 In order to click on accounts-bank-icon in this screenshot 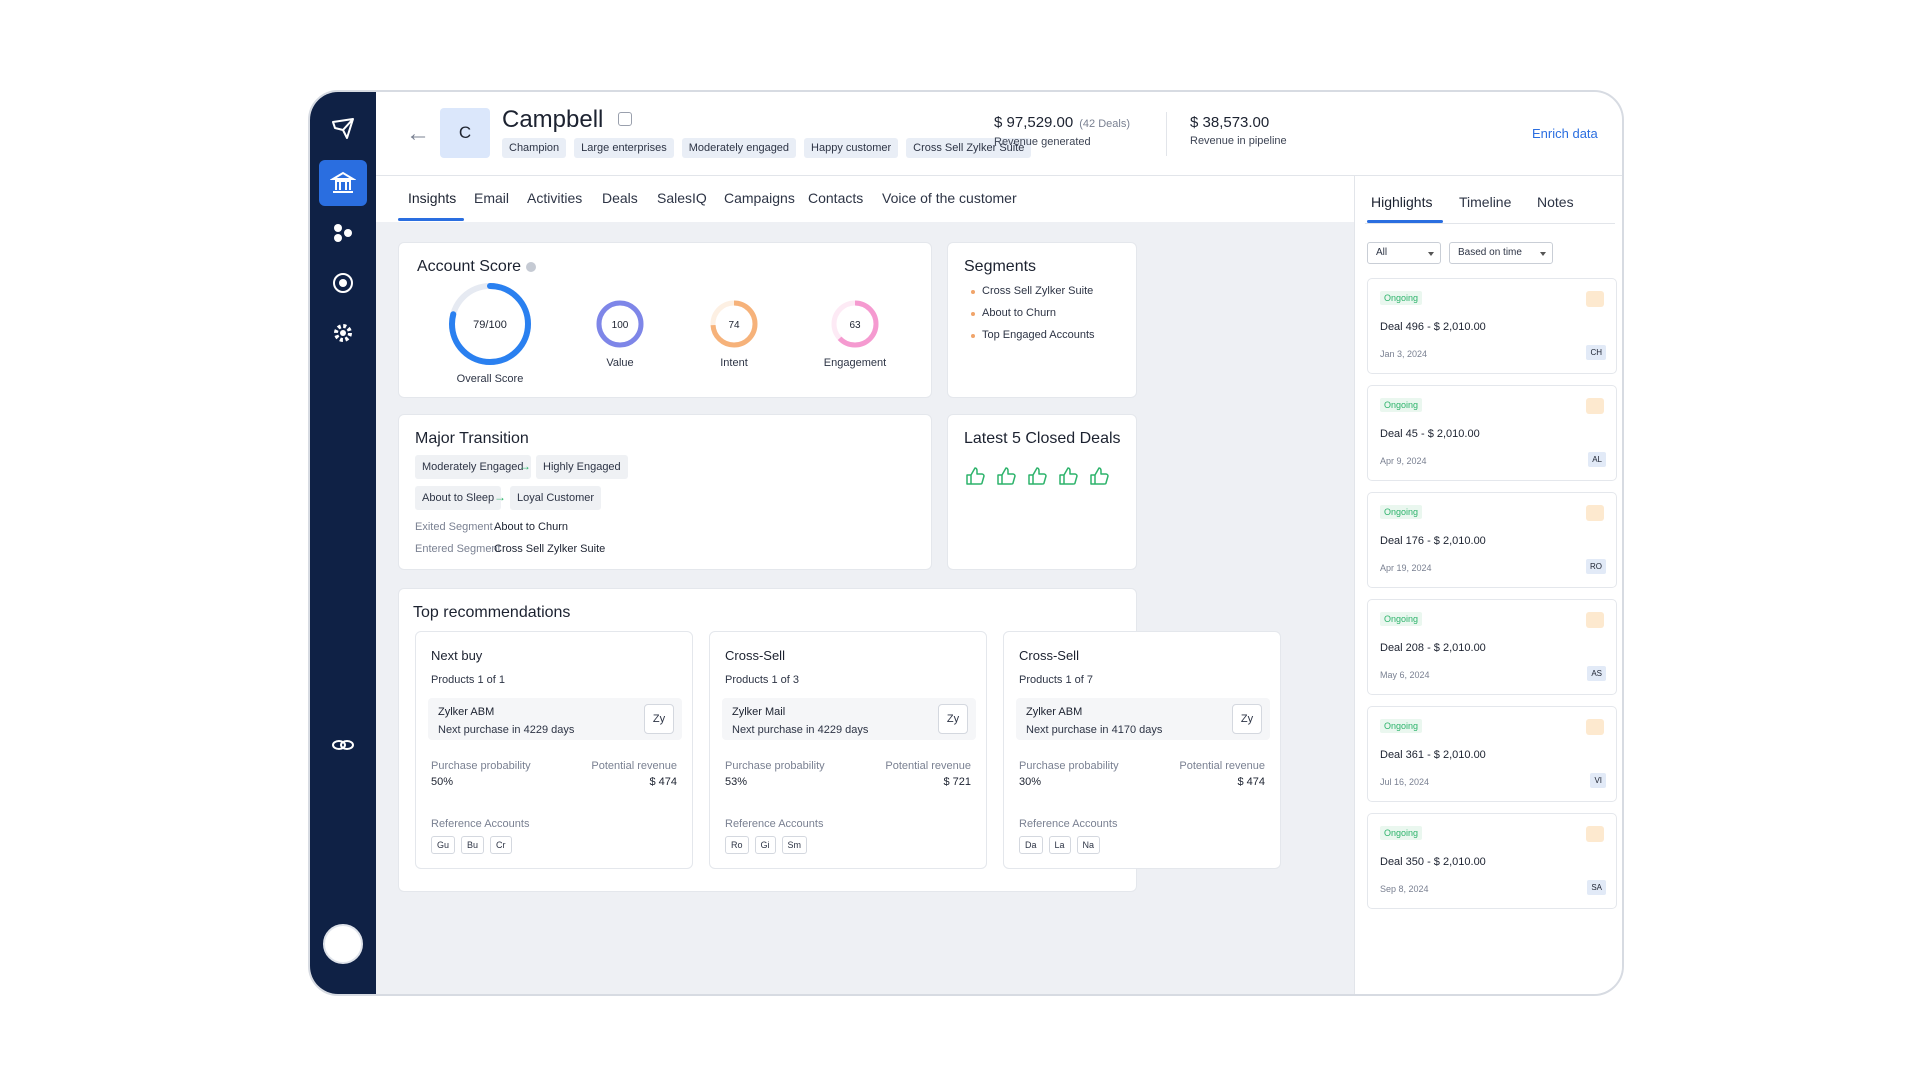, I will do `click(343, 183)`.